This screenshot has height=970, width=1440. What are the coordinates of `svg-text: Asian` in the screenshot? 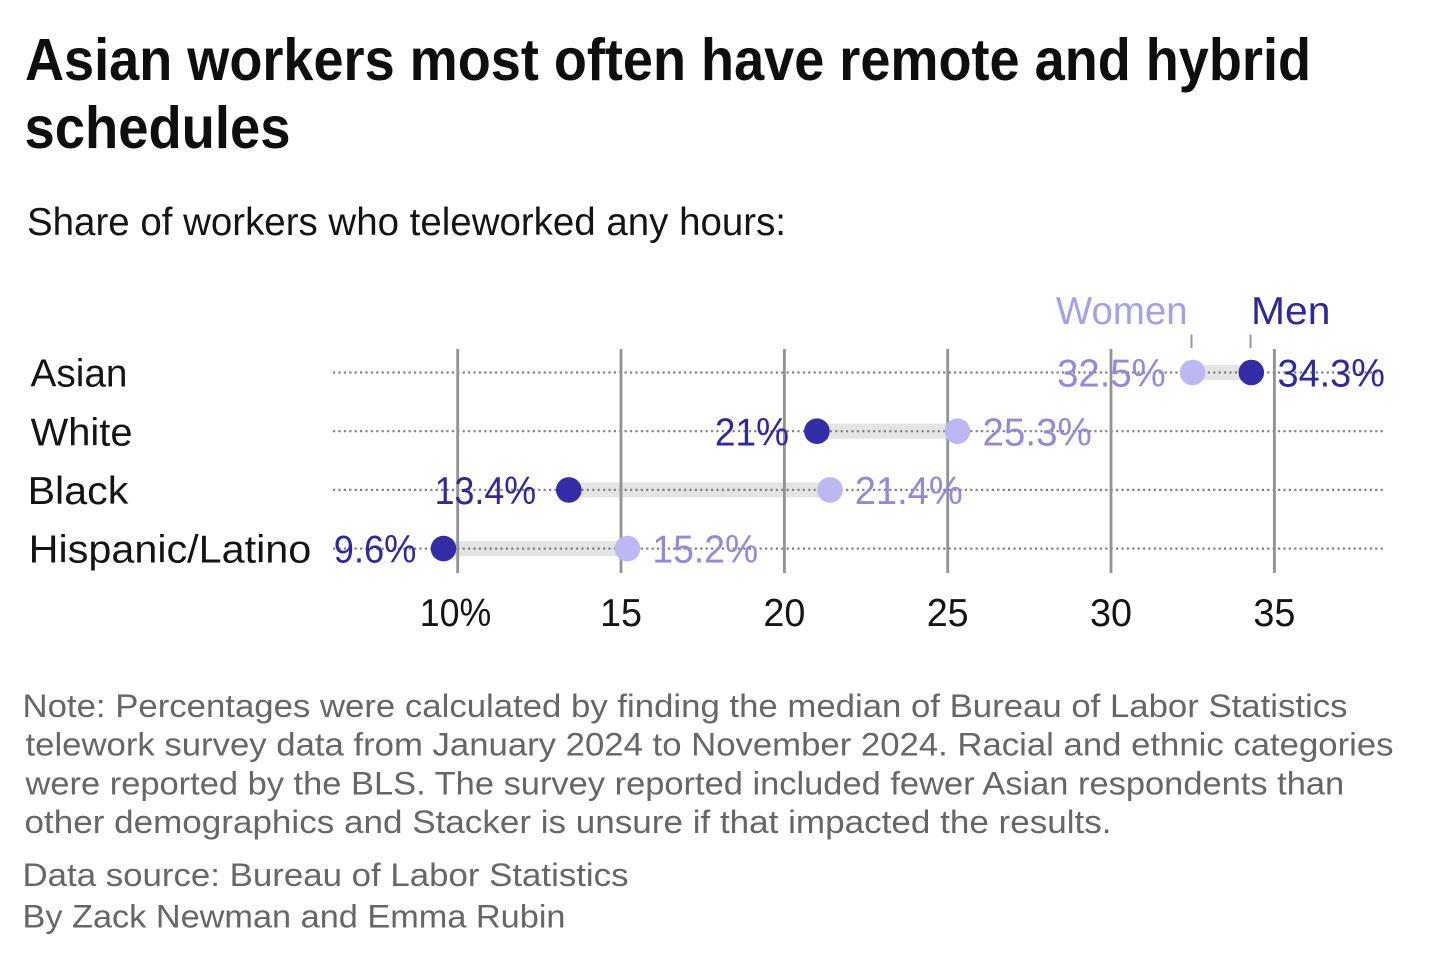 It's located at (79, 374).